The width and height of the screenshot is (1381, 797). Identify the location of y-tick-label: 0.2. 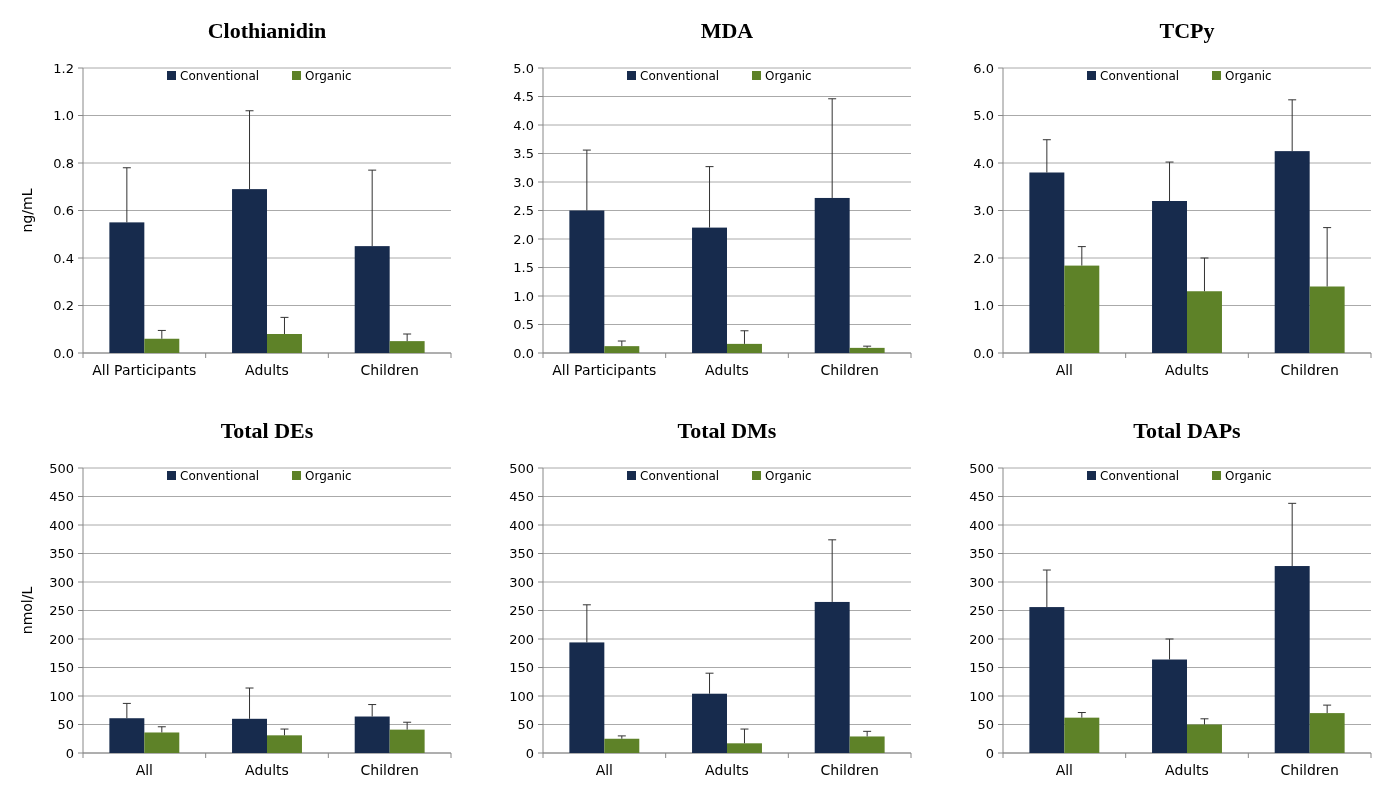
(63, 306).